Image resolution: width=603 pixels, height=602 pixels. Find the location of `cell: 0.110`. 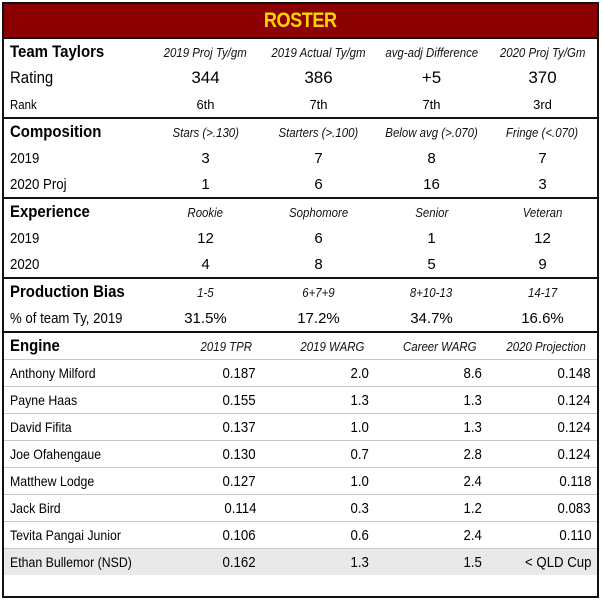

cell: 0.110 is located at coordinates (574, 535).